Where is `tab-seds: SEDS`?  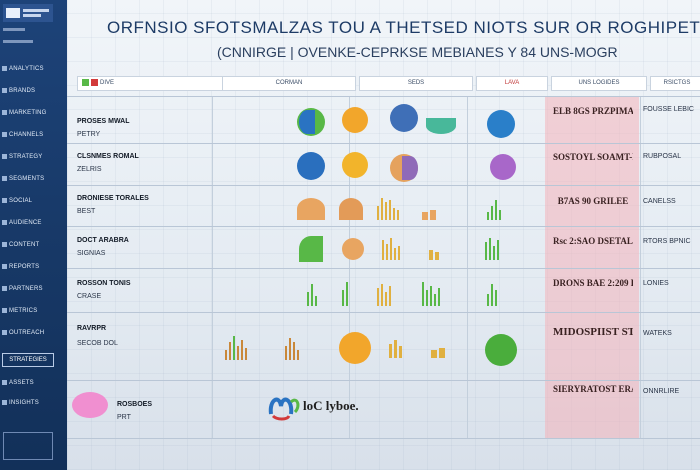
tab-seds: SEDS is located at coordinates (416, 83).